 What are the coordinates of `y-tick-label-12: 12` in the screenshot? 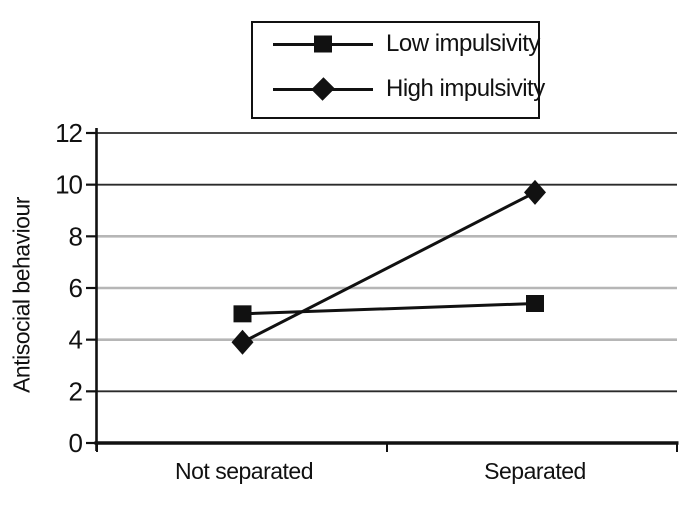 It's located at (68, 133).